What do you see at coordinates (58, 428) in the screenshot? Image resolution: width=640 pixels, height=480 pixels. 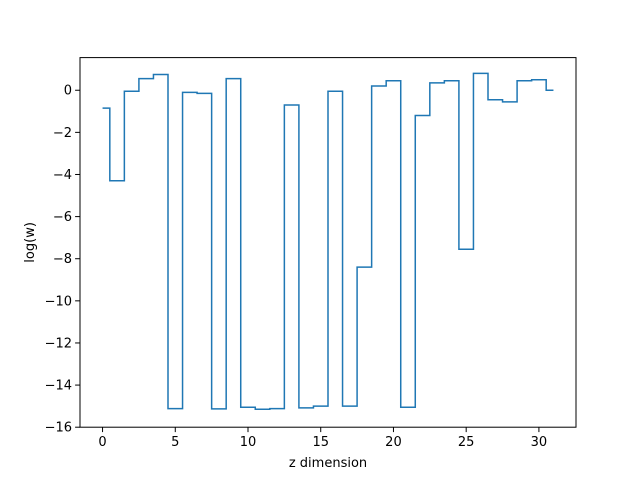 I see `y-tick-label: −16` at bounding box center [58, 428].